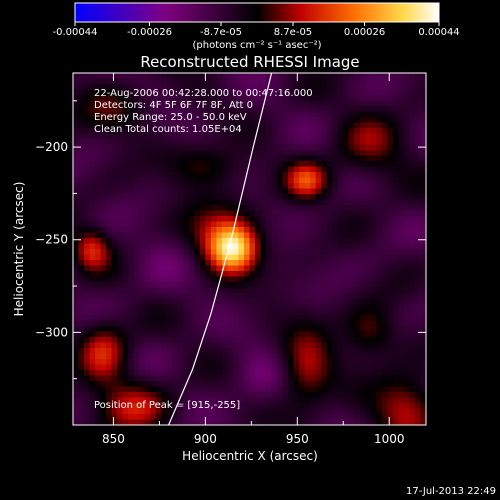  Describe the element at coordinates (364, 32) in the screenshot. I see `colorbar-tick-label: 0.00026` at that location.